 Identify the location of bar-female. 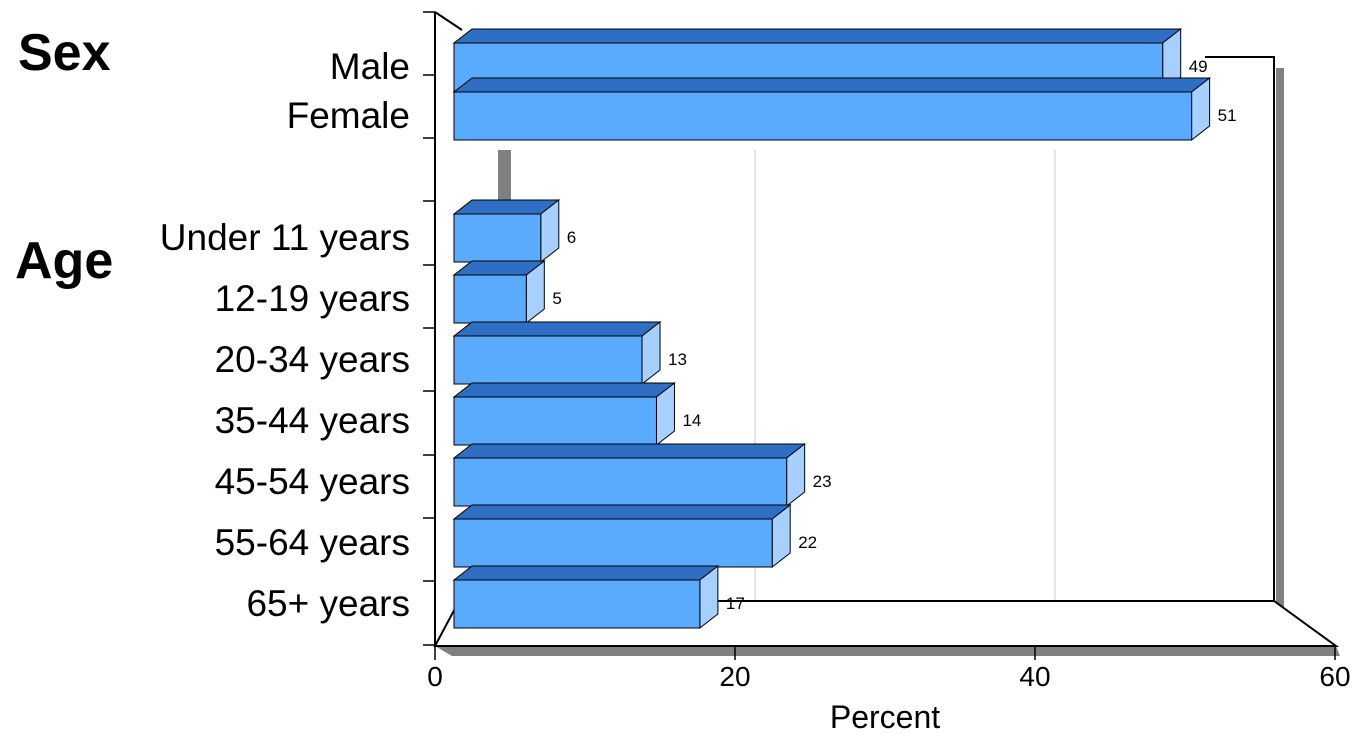
(832, 109).